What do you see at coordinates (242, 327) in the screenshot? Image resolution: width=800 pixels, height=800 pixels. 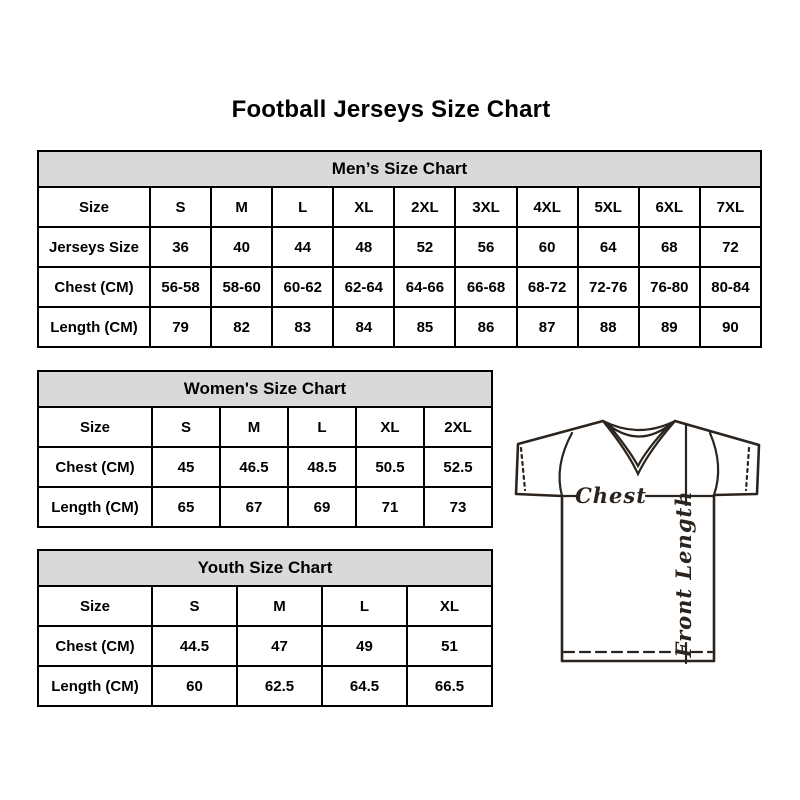 I see `value-cell: 82` at bounding box center [242, 327].